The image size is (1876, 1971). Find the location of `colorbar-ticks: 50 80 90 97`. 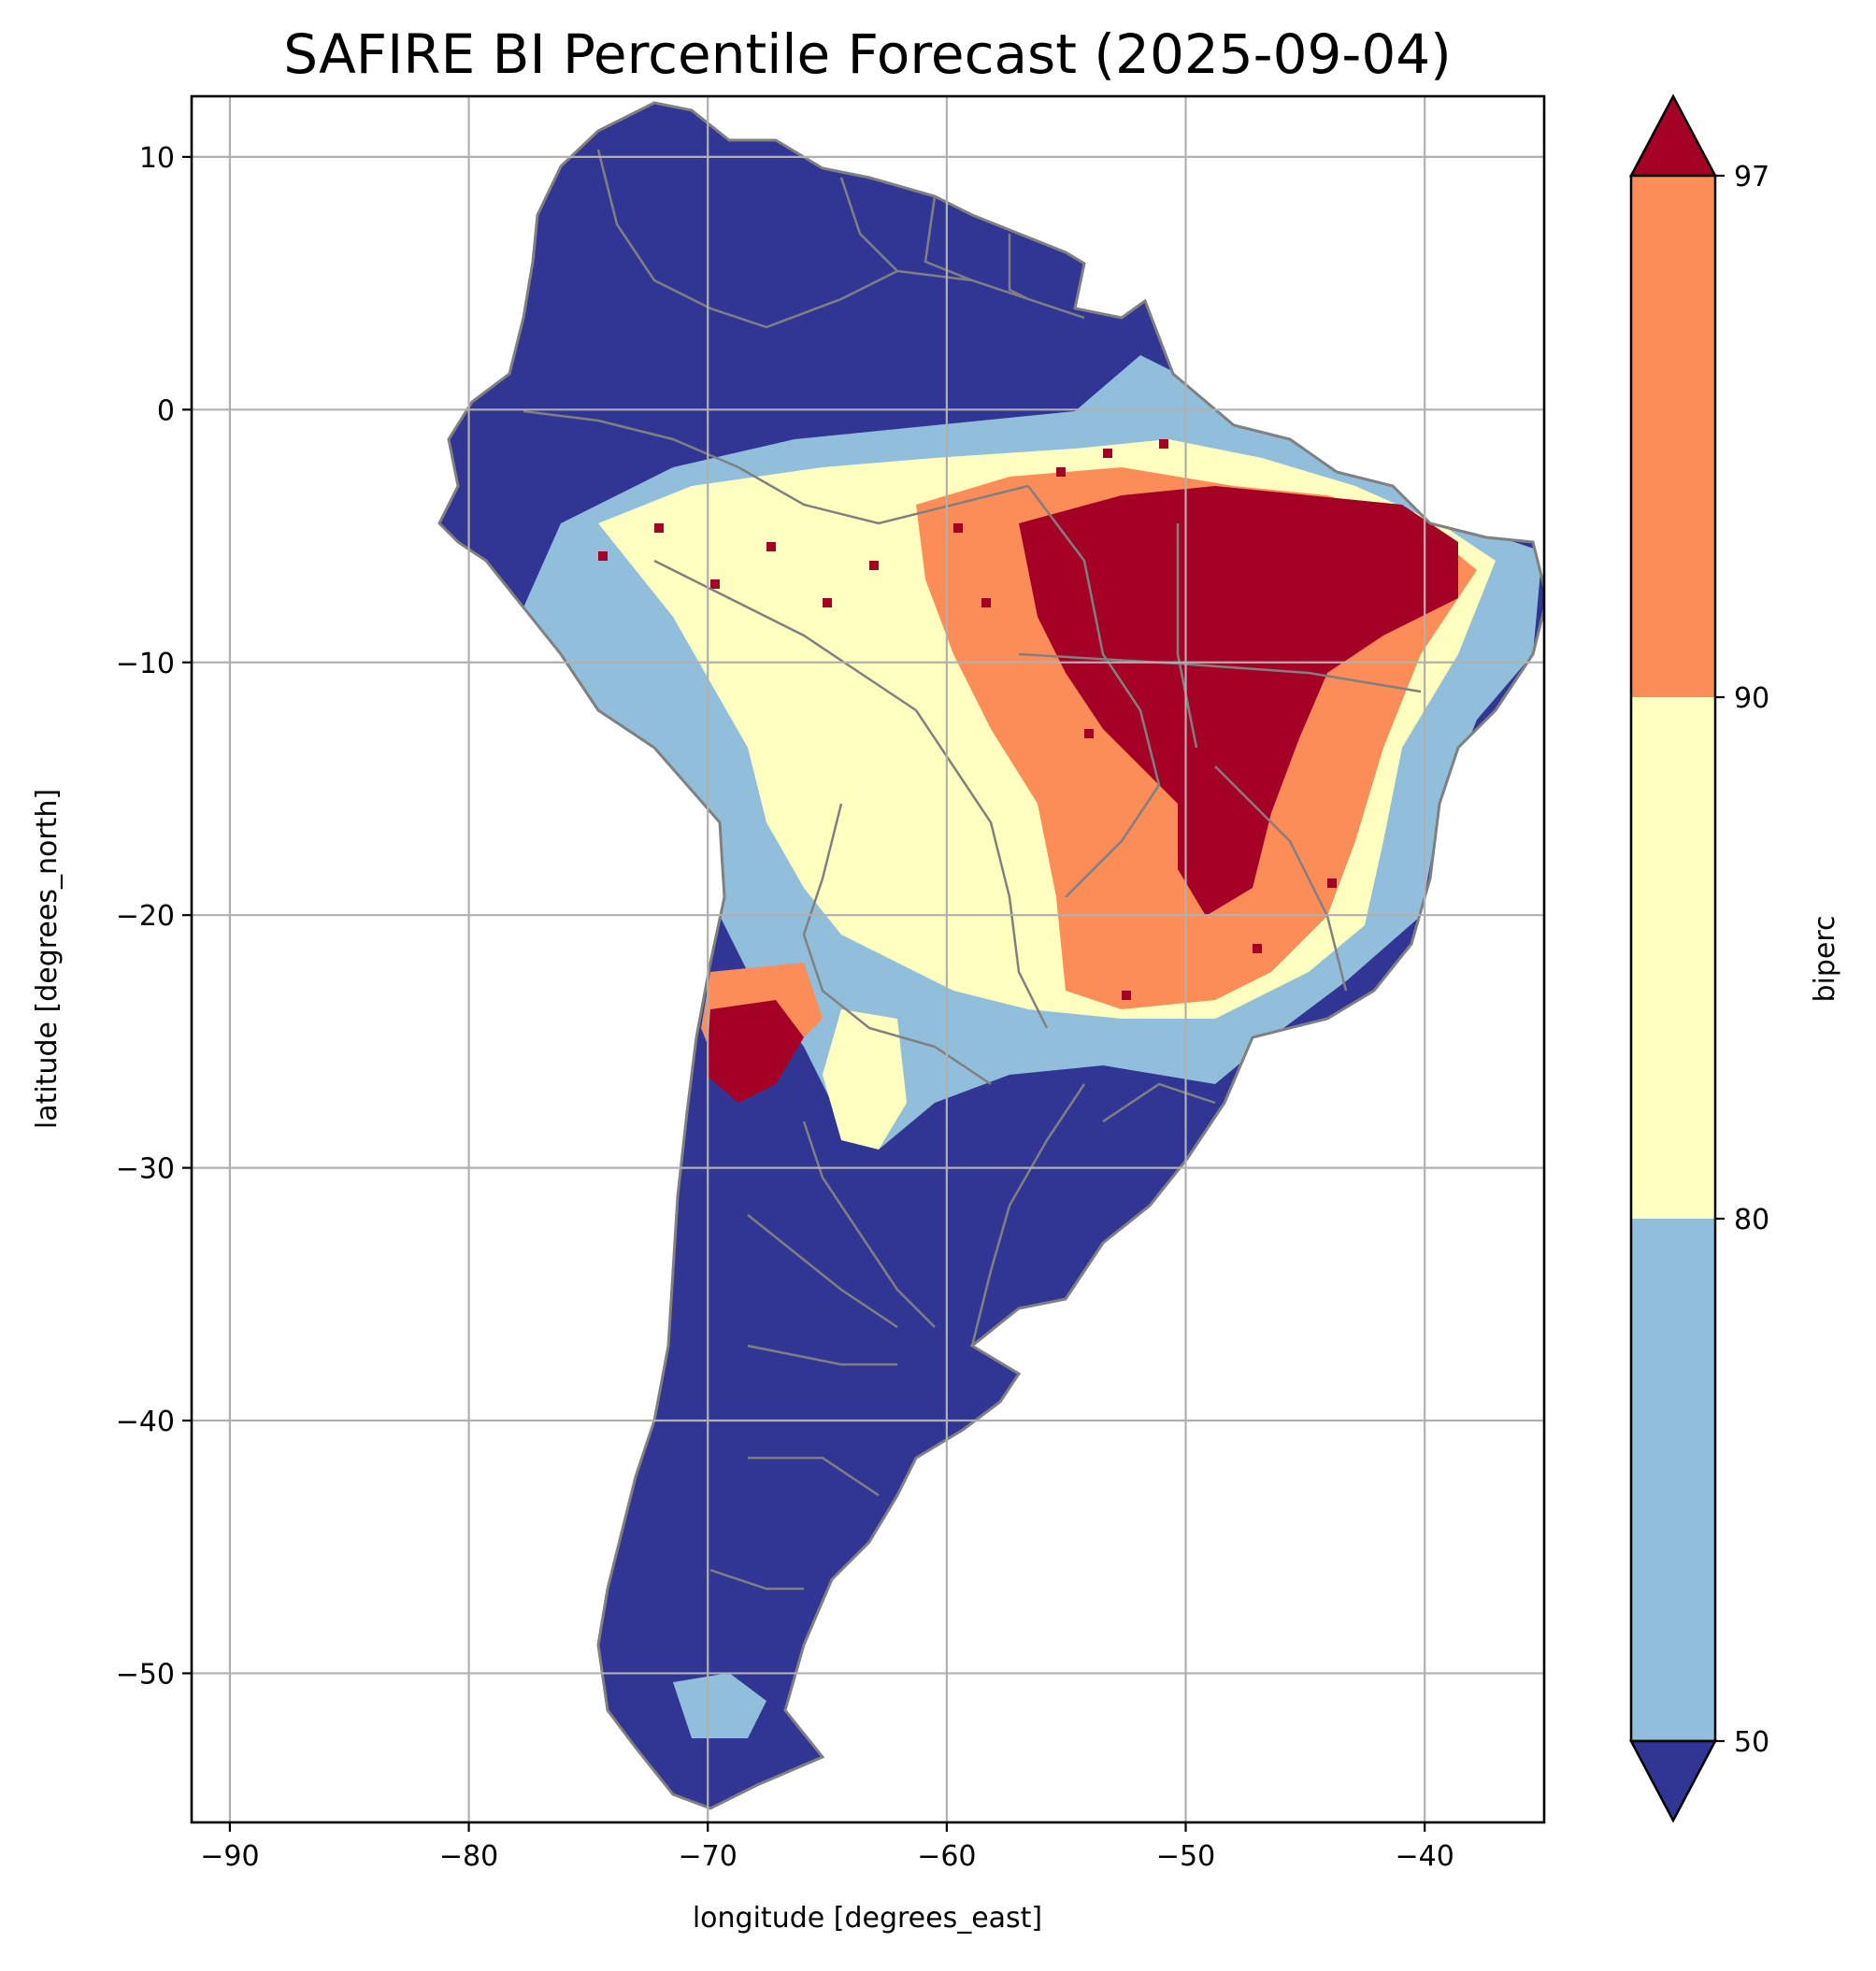

colorbar-ticks: 50 80 90 97 is located at coordinates (1742, 960).